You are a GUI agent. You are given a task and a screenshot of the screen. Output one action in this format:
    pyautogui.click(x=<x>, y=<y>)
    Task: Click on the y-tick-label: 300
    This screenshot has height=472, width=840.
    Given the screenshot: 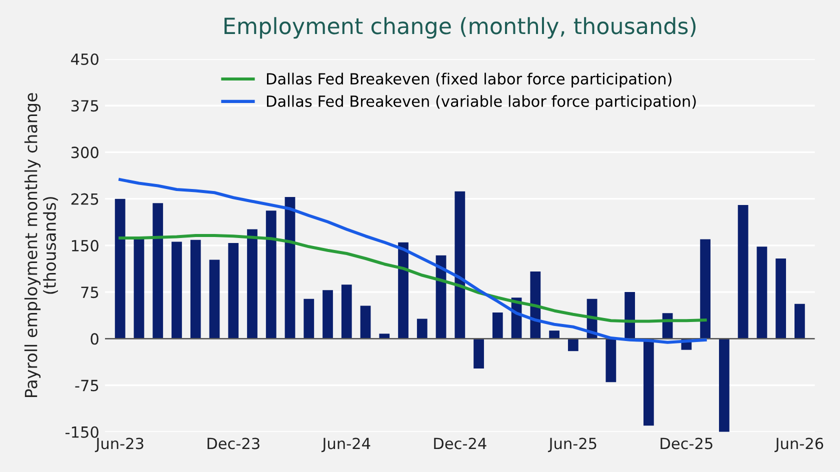 What is the action you would take?
    pyautogui.click(x=84, y=152)
    